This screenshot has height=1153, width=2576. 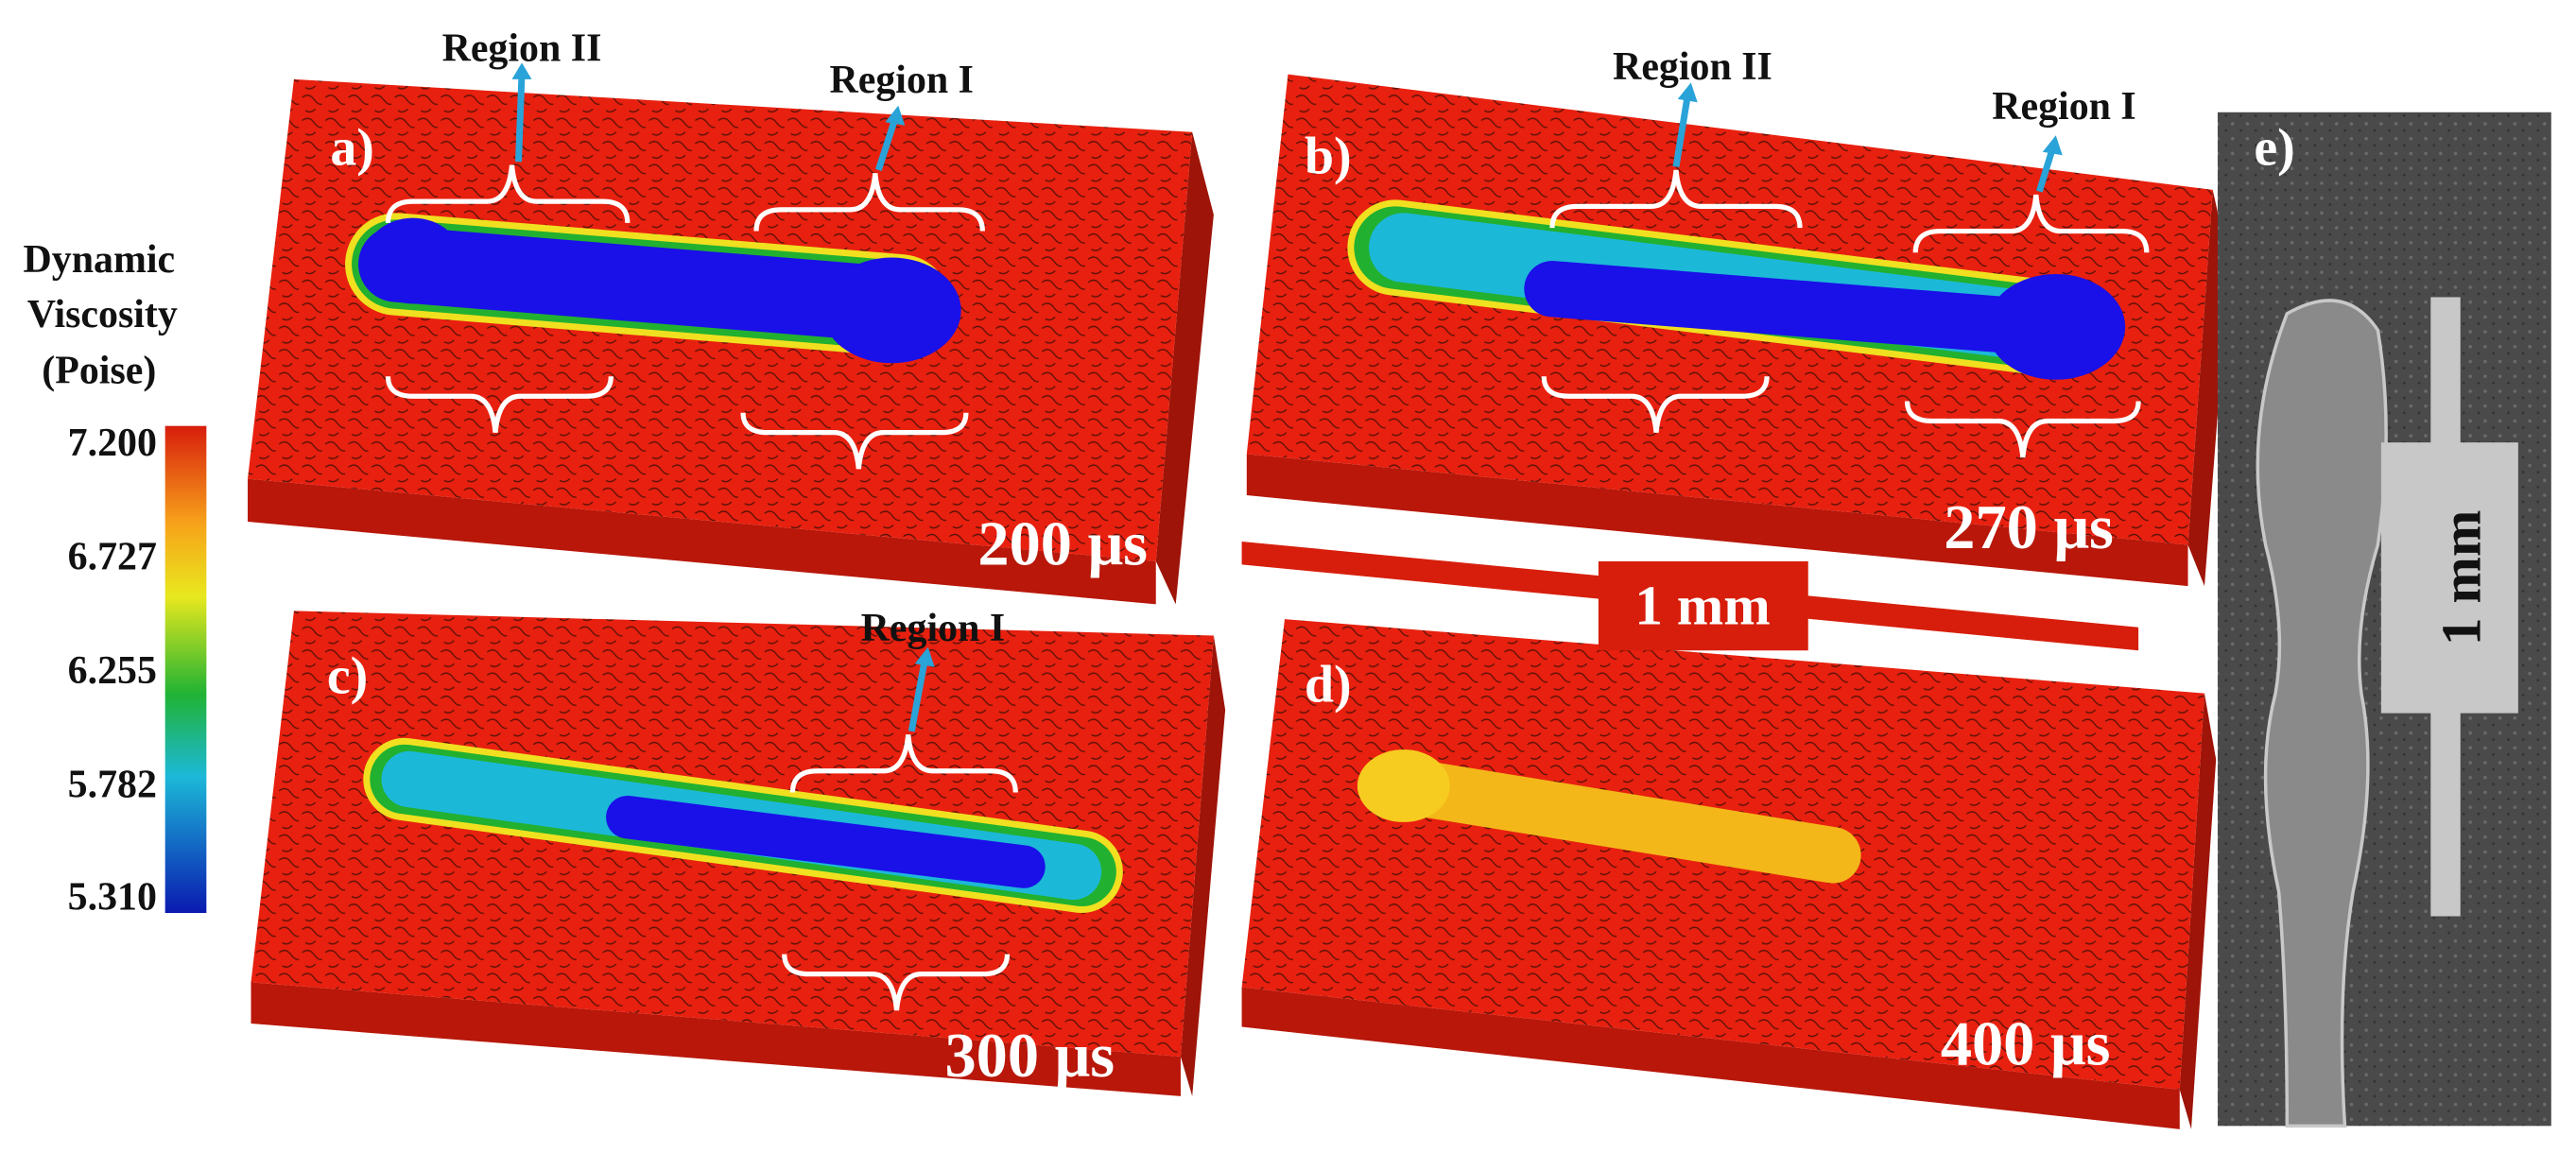 I want to click on colorbar-tick: 5.782, so click(x=112, y=785).